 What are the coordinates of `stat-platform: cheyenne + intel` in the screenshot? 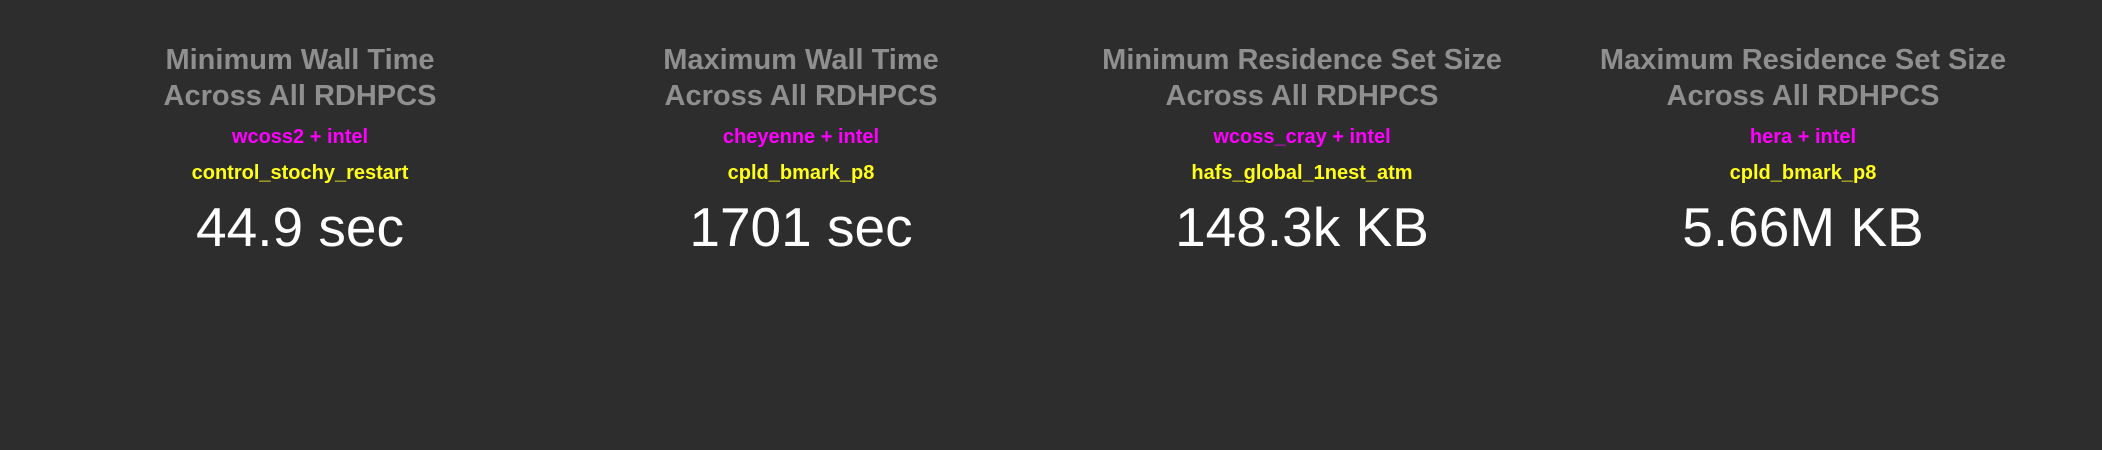 It's located at (801, 137).